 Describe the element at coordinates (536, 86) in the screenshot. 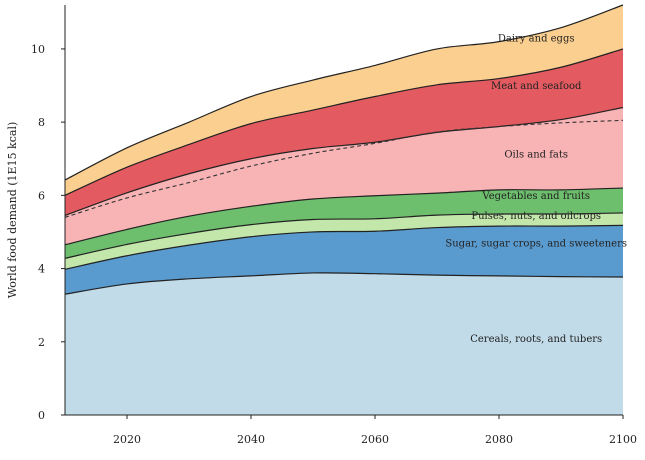

I see `label-meat-and-seafood: Meat and seafood` at that location.